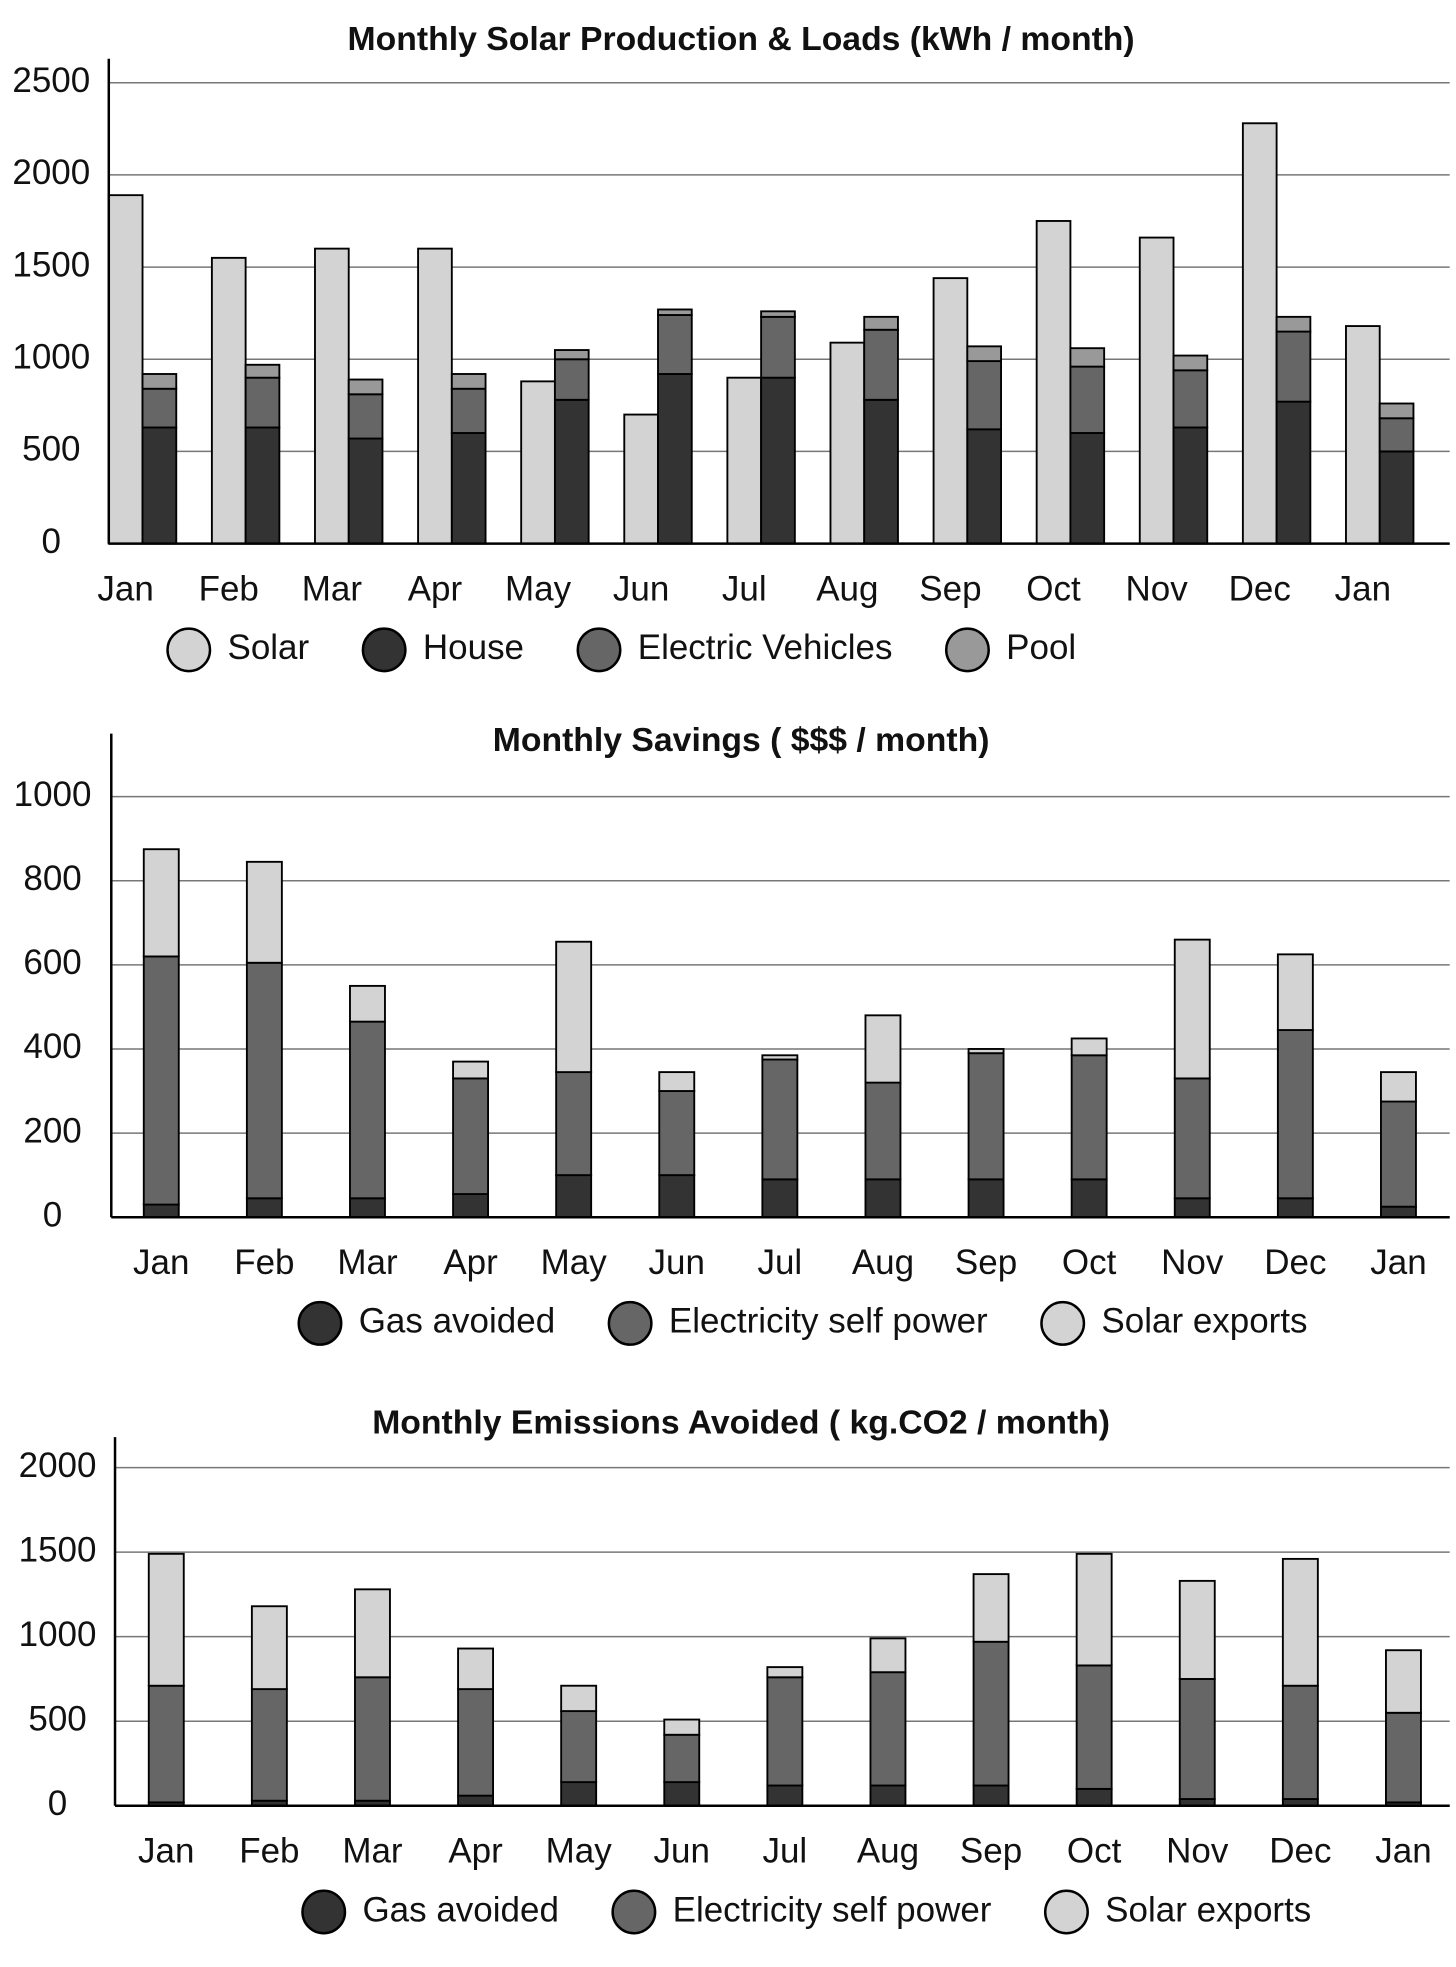 The image size is (1456, 1967). I want to click on y-tick-label: 1000, so click(51, 356).